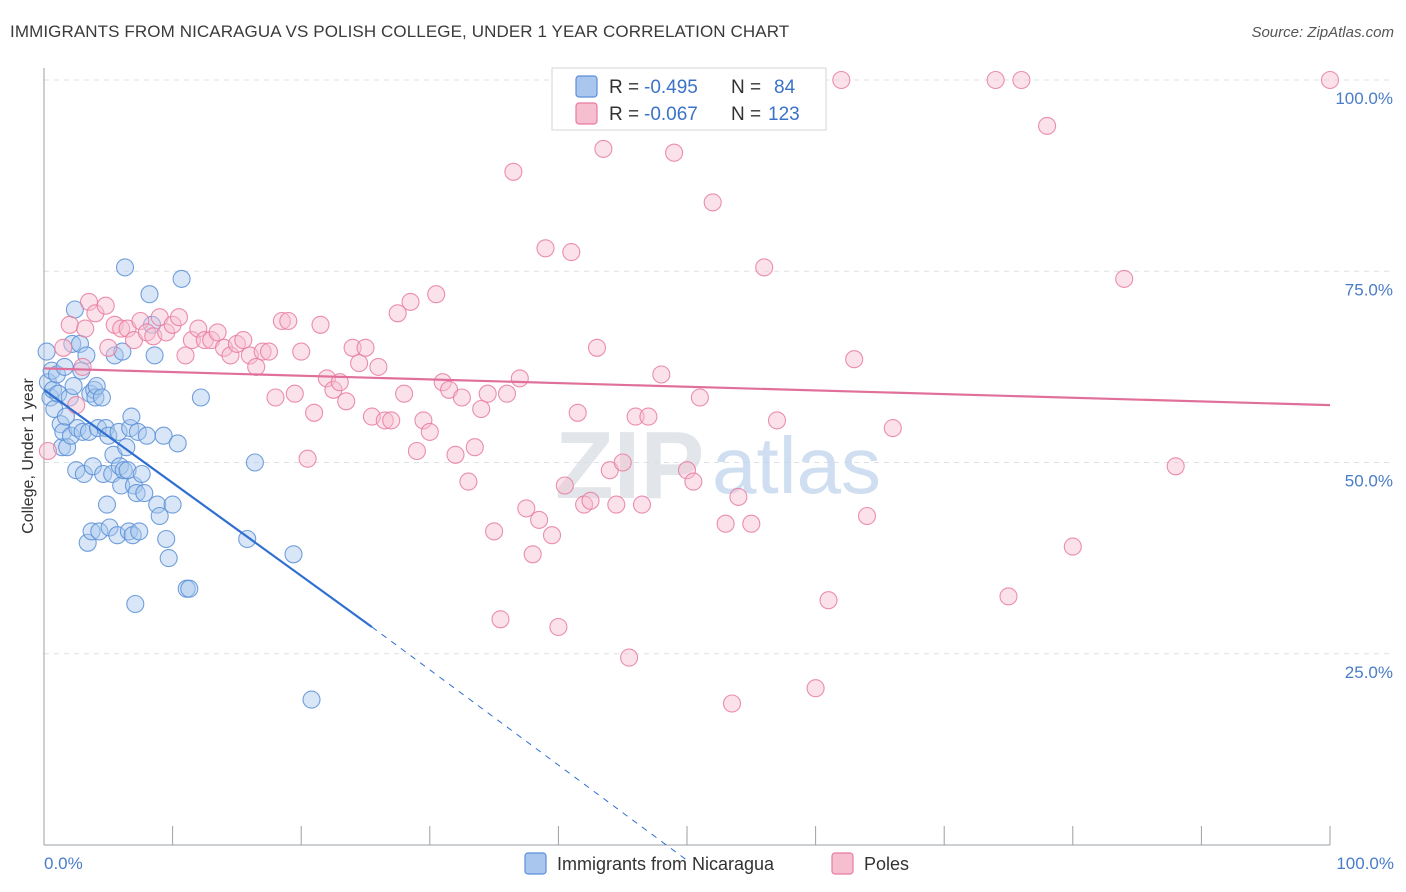 This screenshot has height=892, width=1406. I want to click on bottom-legend-swatch-nicaragua, so click(535, 863).